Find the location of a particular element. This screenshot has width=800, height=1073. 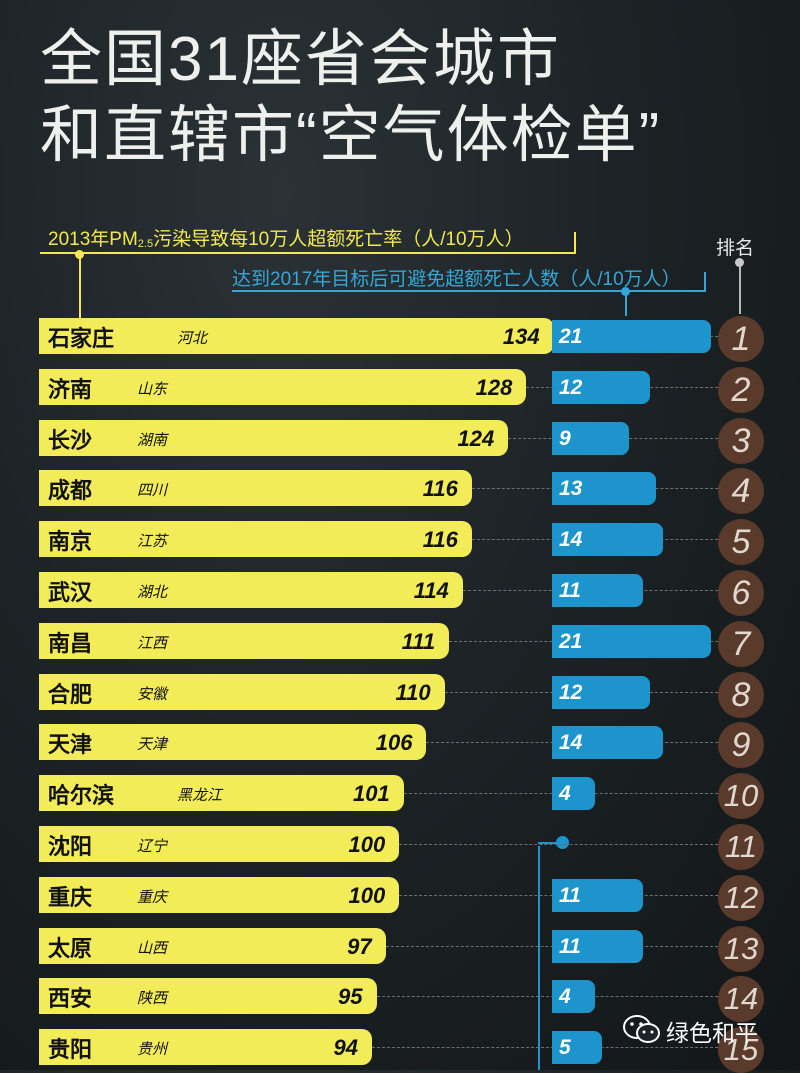

rank-number: 5 is located at coordinates (741, 542).